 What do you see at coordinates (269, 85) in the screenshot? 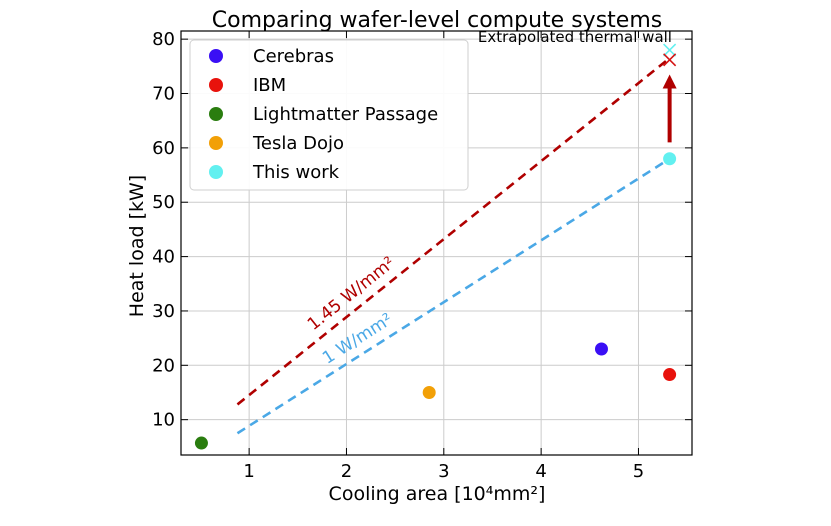
I see `legend-entry: IBM` at bounding box center [269, 85].